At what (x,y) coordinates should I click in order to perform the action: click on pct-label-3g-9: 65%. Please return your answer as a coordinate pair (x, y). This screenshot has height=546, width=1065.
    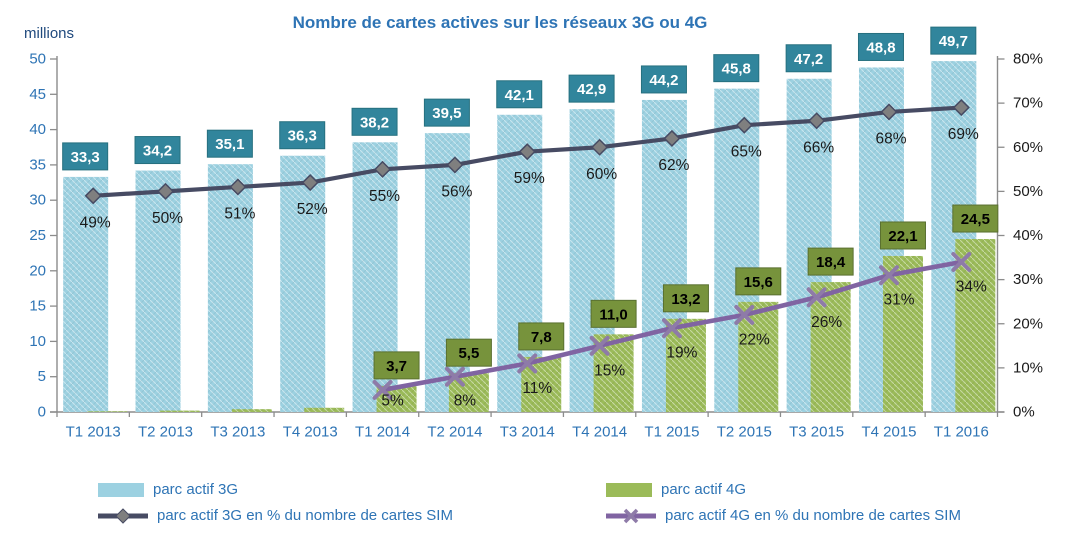
    Looking at the image, I should click on (746, 152).